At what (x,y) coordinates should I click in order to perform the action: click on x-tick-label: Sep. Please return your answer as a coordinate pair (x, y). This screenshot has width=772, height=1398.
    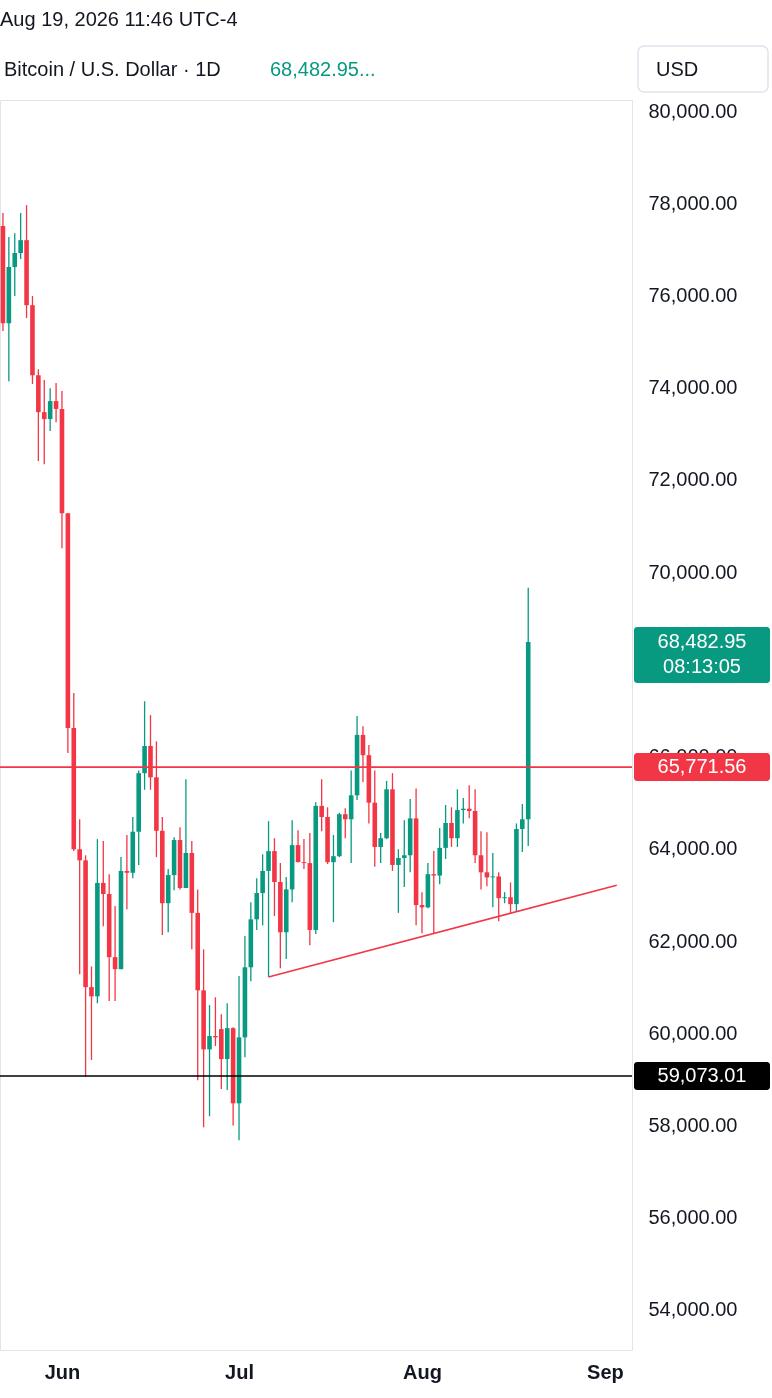
    Looking at the image, I should click on (605, 1371).